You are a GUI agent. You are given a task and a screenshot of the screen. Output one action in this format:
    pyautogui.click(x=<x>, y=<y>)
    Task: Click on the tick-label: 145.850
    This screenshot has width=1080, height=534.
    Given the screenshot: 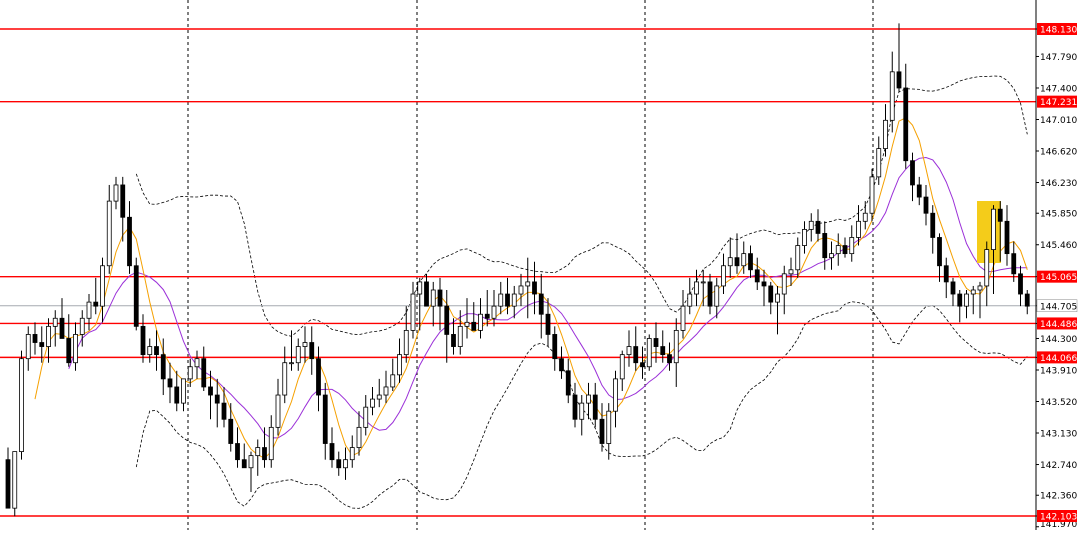 What is the action you would take?
    pyautogui.click(x=1058, y=215)
    